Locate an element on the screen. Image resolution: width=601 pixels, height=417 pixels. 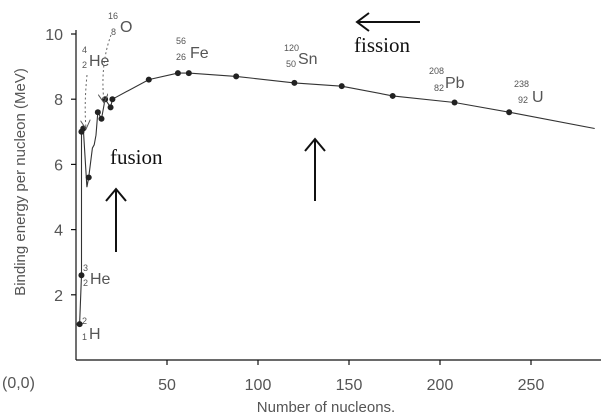
svg-text: 1 is located at coordinates (84, 337).